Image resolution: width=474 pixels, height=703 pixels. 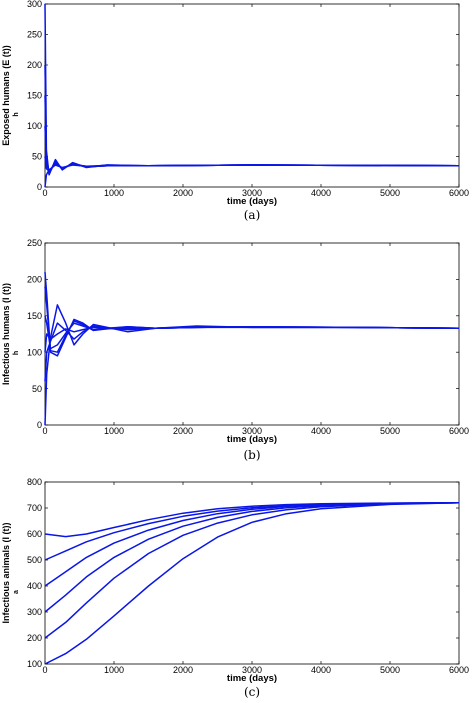 I want to click on y-tick-label: 800, so click(x=34, y=482).